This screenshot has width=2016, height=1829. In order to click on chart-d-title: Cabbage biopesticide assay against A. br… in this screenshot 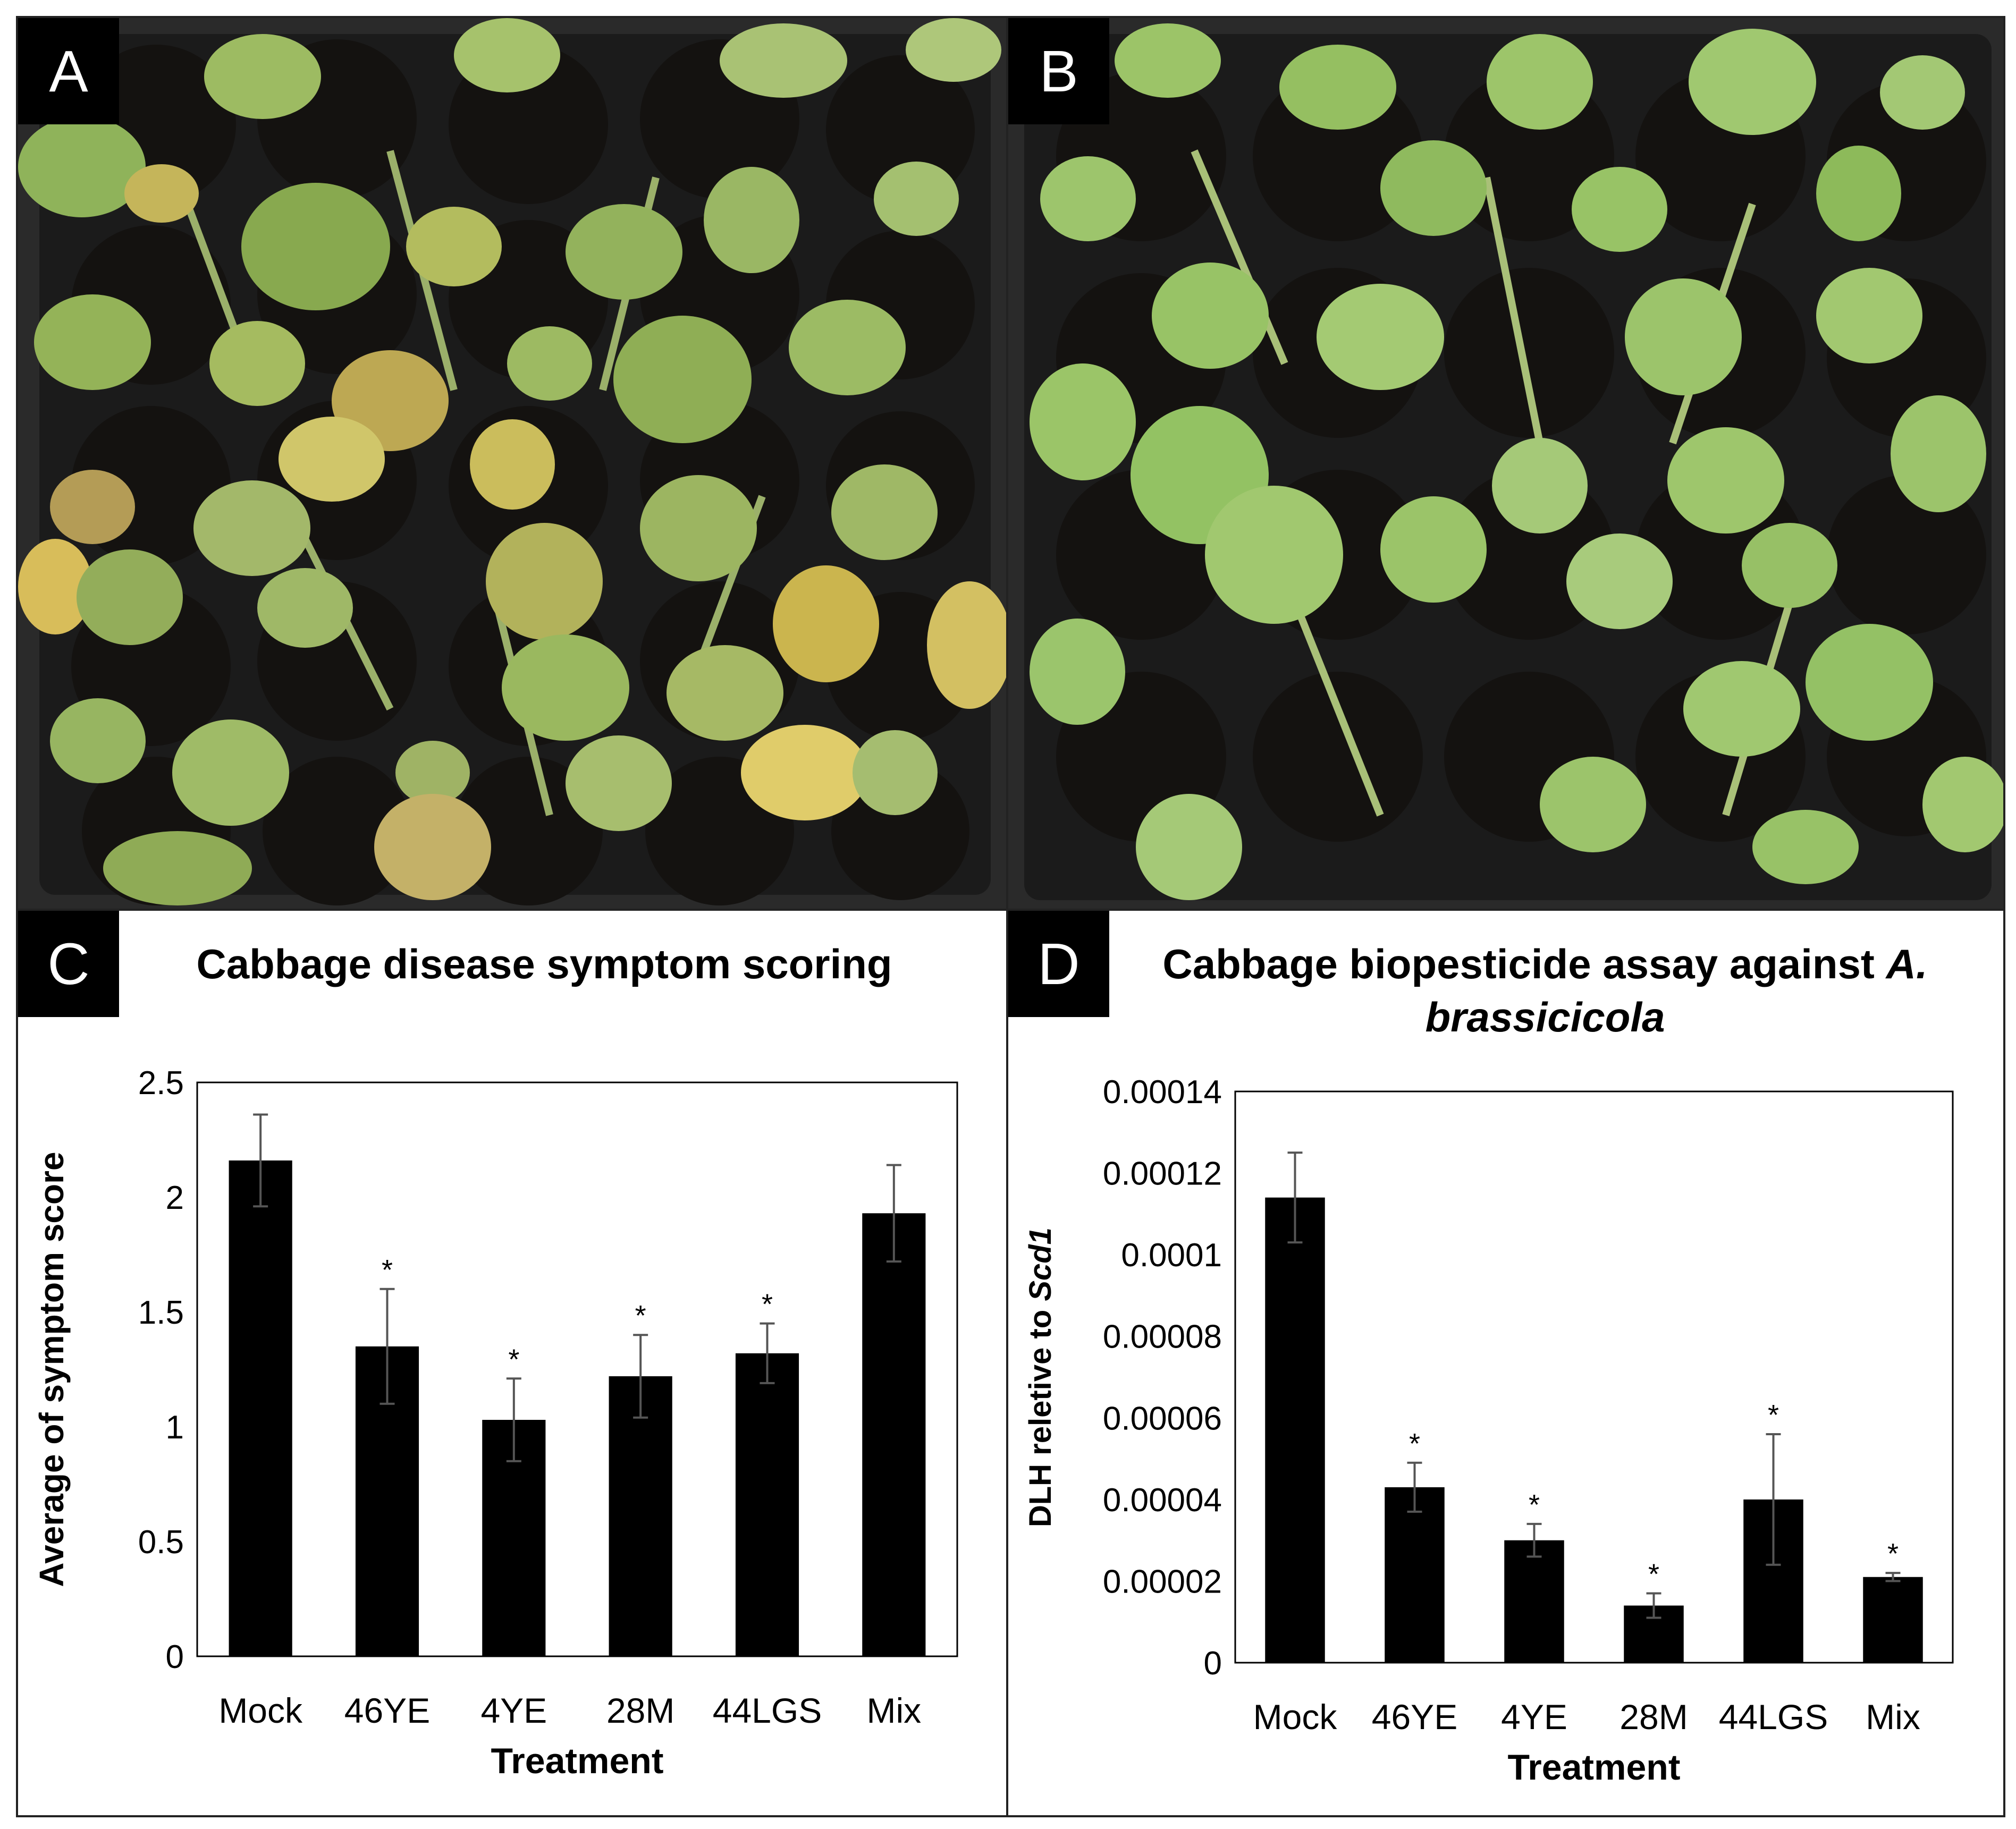, I will do `click(1545, 990)`.